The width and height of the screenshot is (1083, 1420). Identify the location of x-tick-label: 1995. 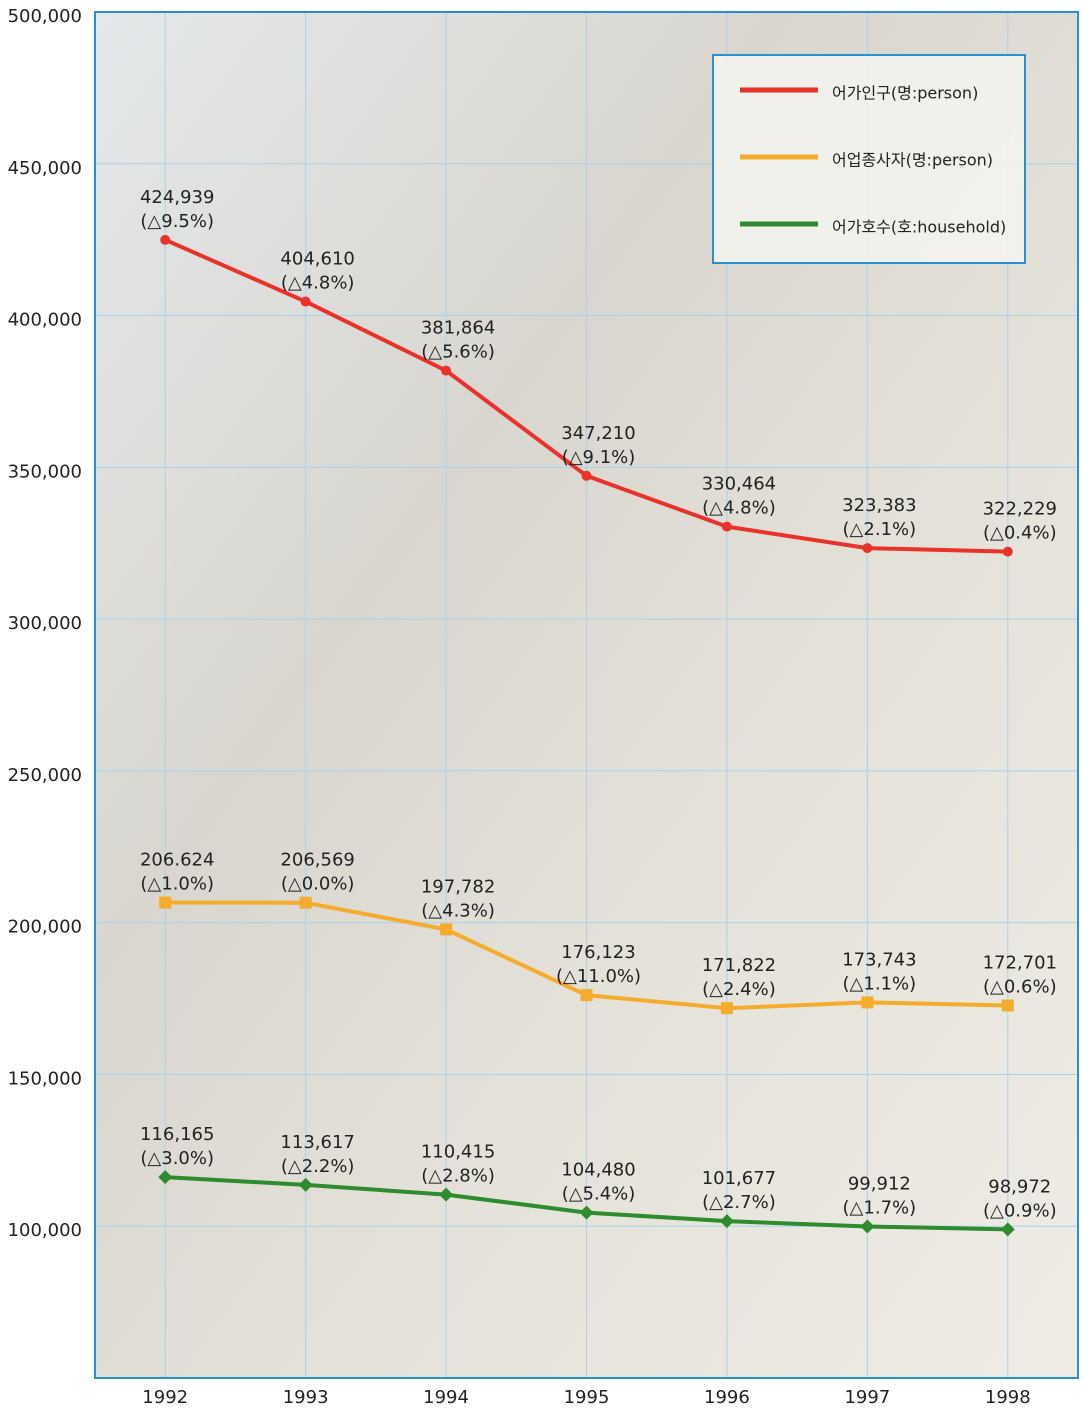
(587, 1397).